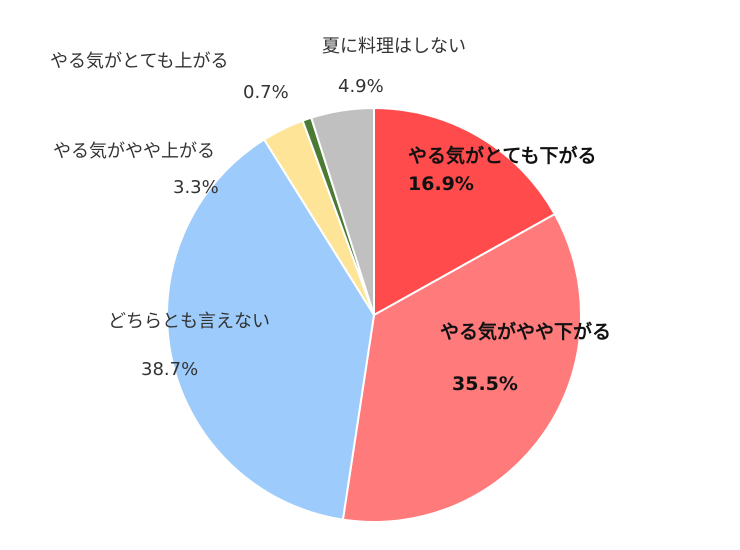  I want to click on slice-value-5: 4.9%, so click(361, 86).